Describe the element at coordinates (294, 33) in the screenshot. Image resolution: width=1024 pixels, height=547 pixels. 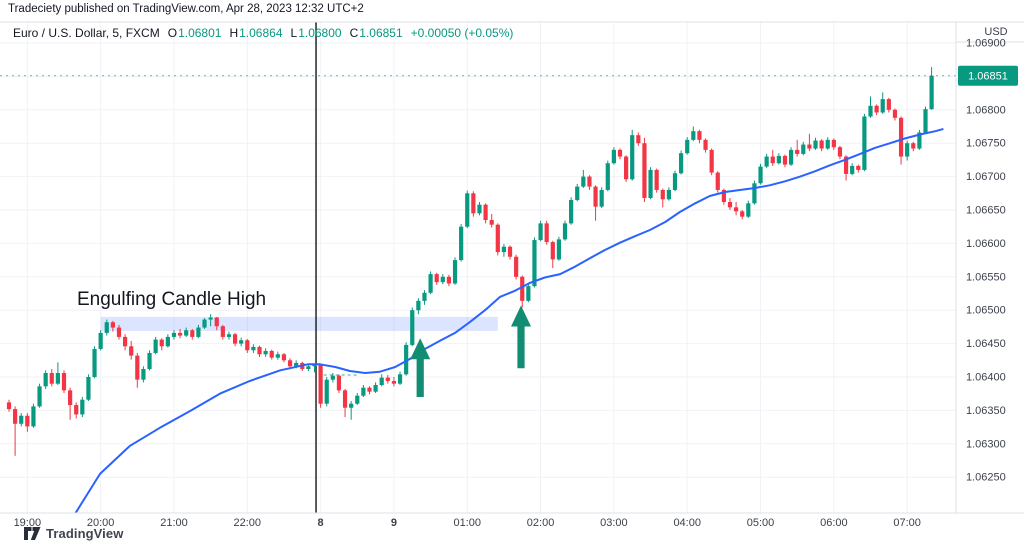
I see `ohlc-low-label: L` at that location.